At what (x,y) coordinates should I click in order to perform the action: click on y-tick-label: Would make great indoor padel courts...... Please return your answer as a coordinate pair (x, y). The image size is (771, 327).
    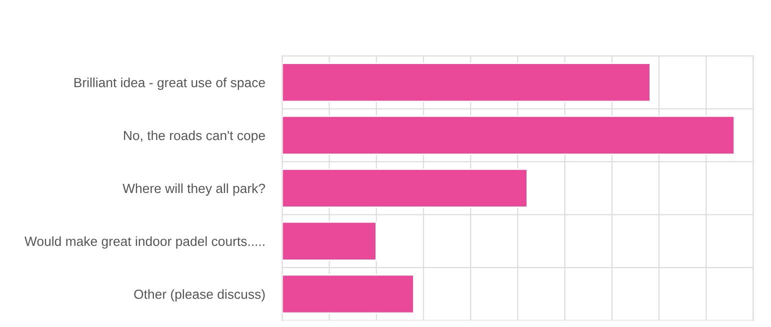
    Looking at the image, I should click on (144, 242).